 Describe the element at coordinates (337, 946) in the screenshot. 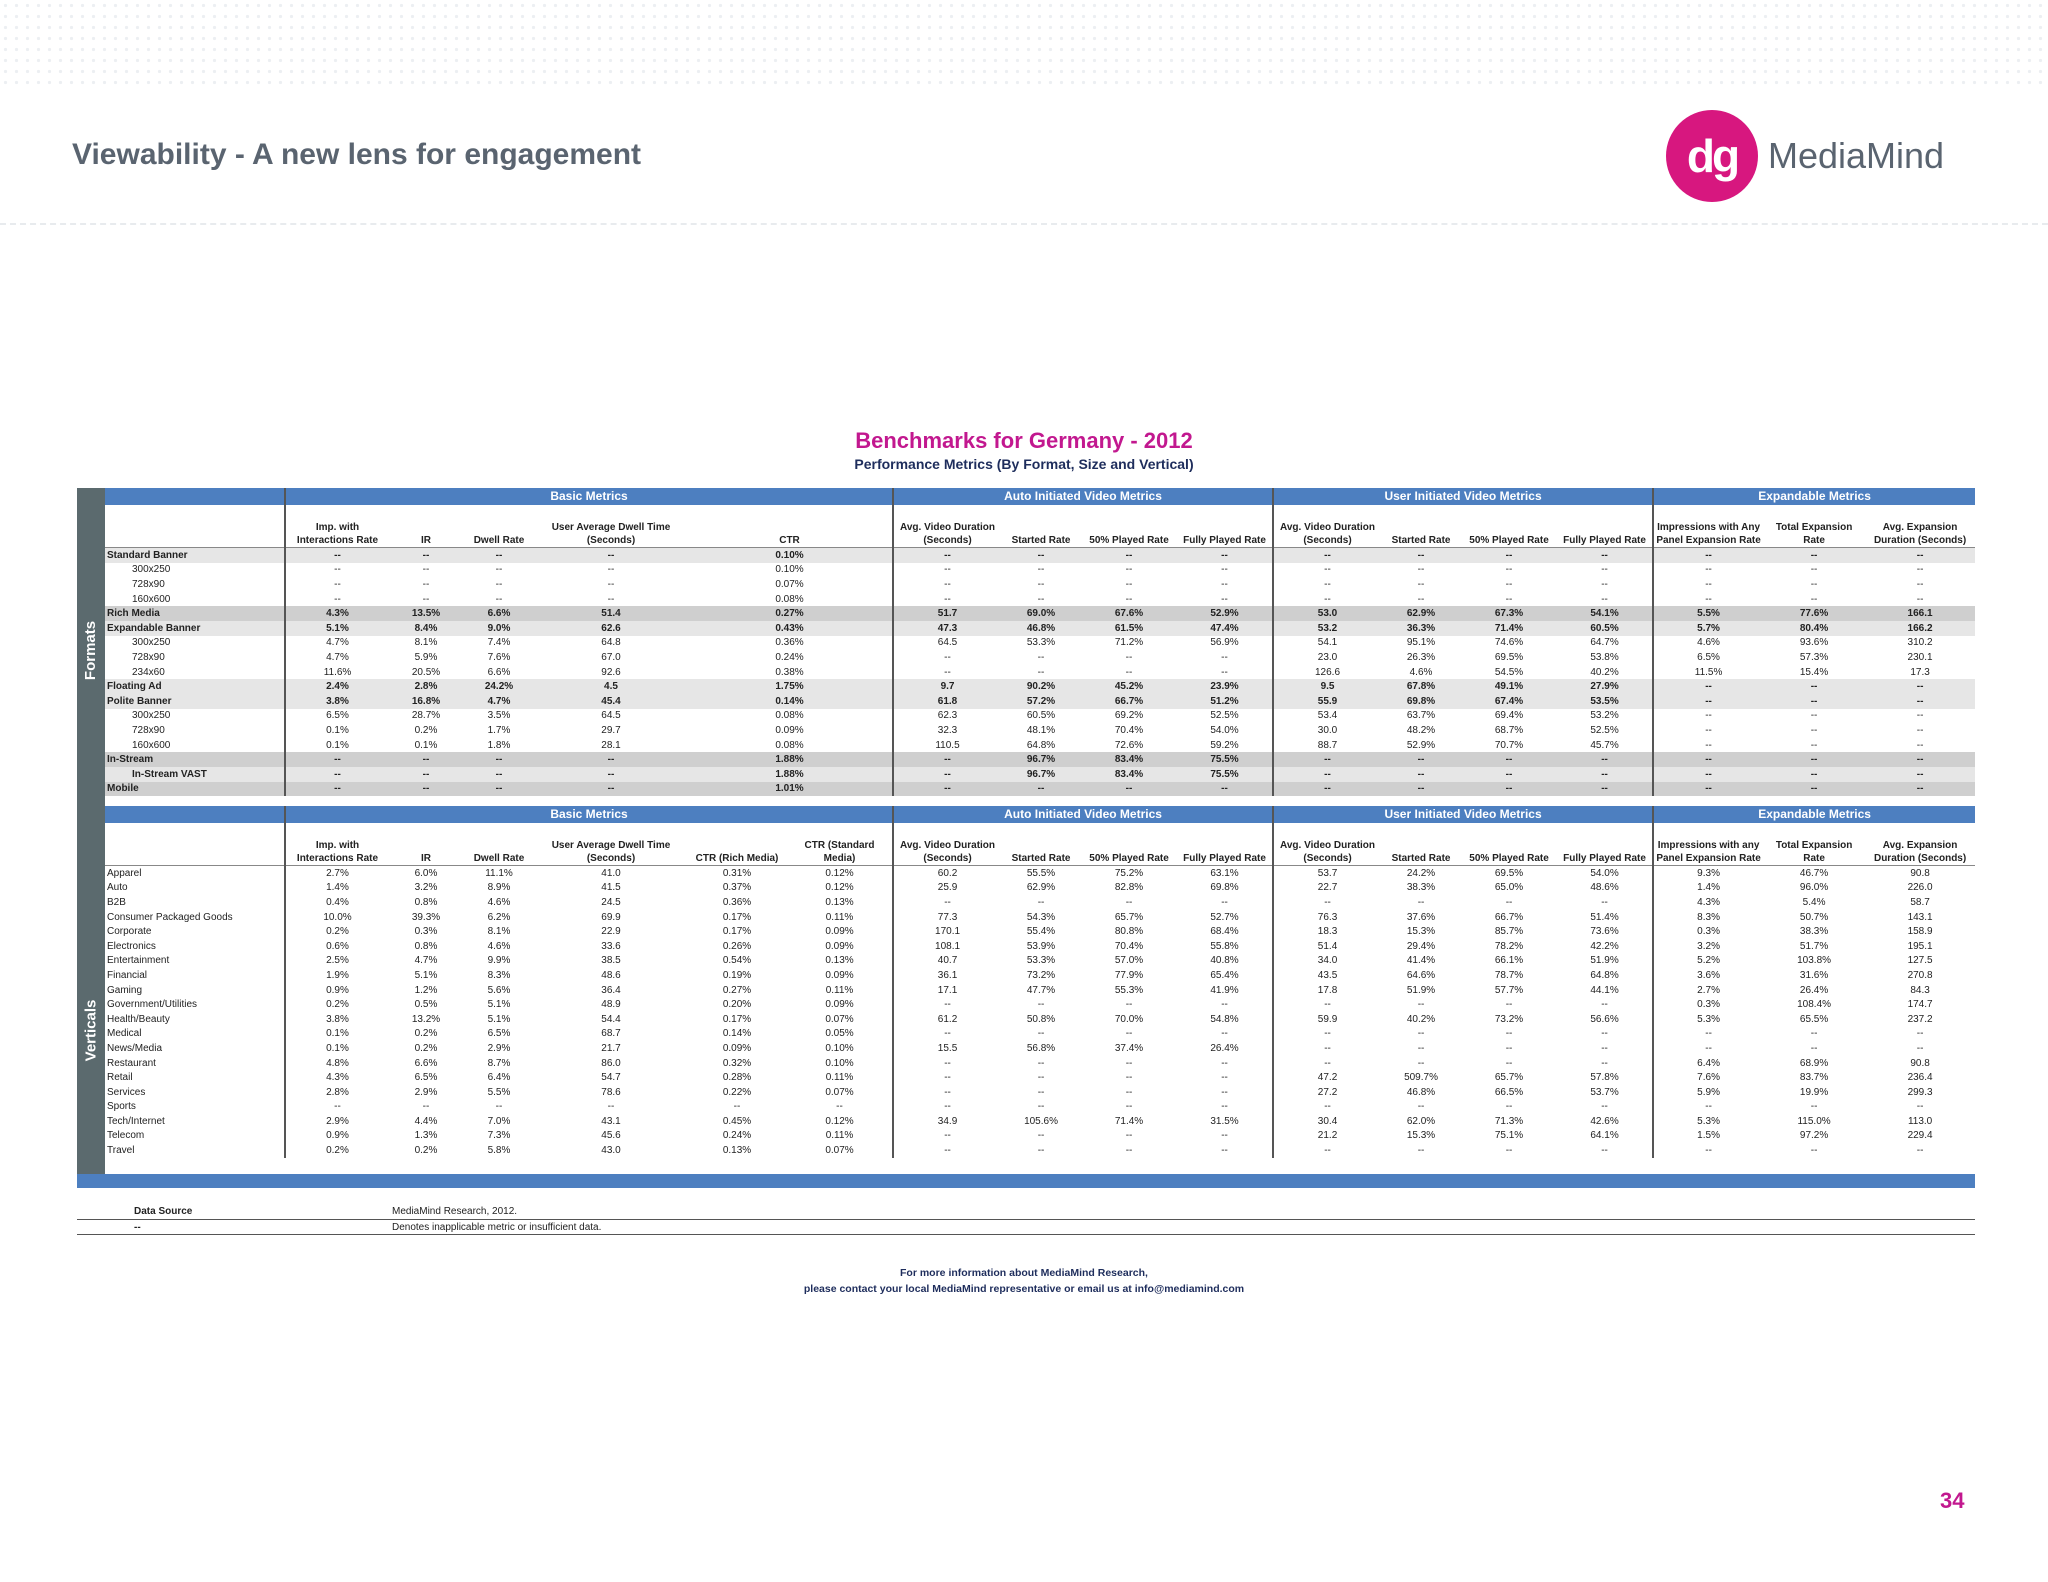

I see `table-cell: 0.6%` at that location.